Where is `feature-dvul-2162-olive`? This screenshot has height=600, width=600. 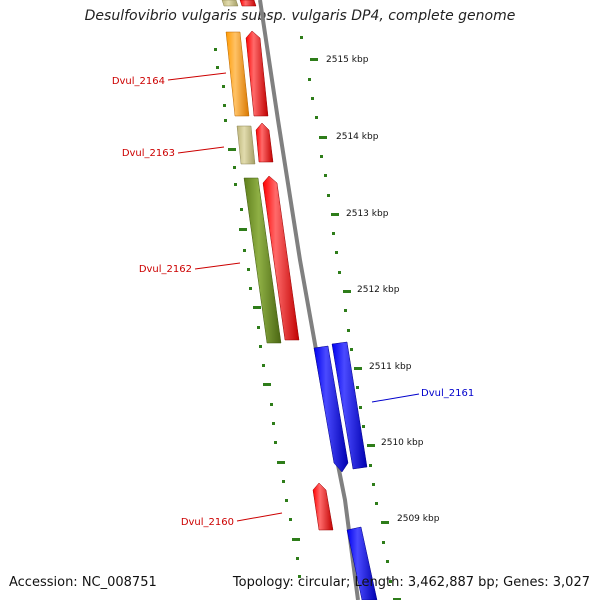 feature-dvul-2162-olive is located at coordinates (262, 260).